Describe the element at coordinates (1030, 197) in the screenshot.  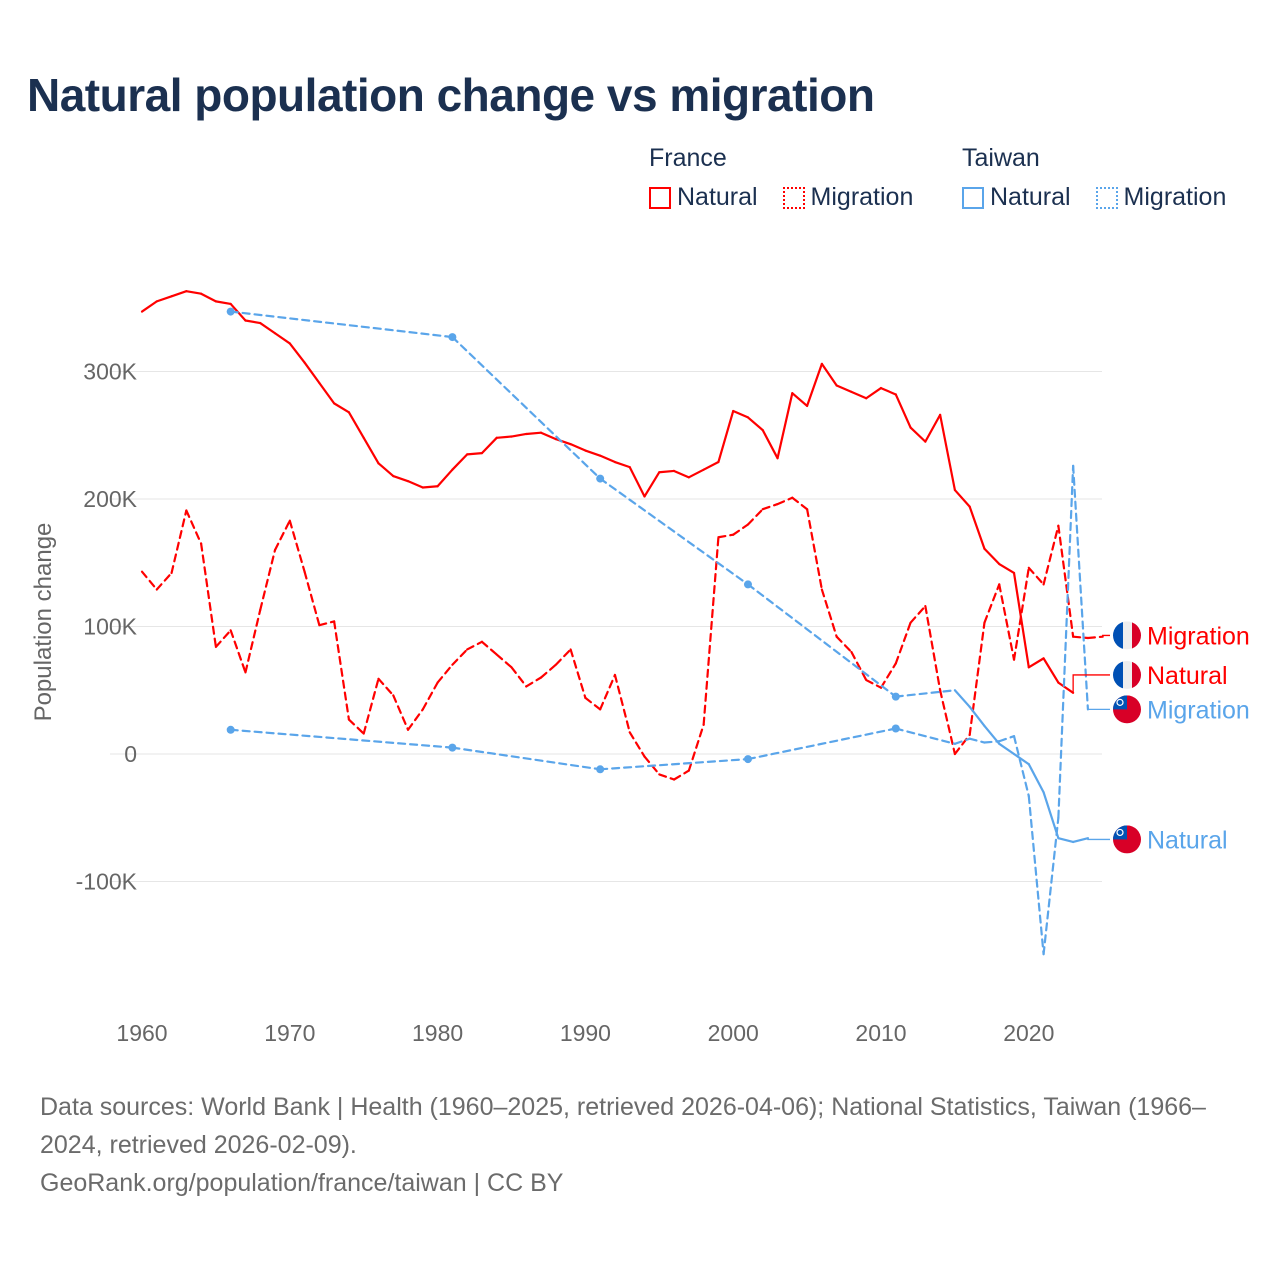
I see `legend-label: Natural` at that location.